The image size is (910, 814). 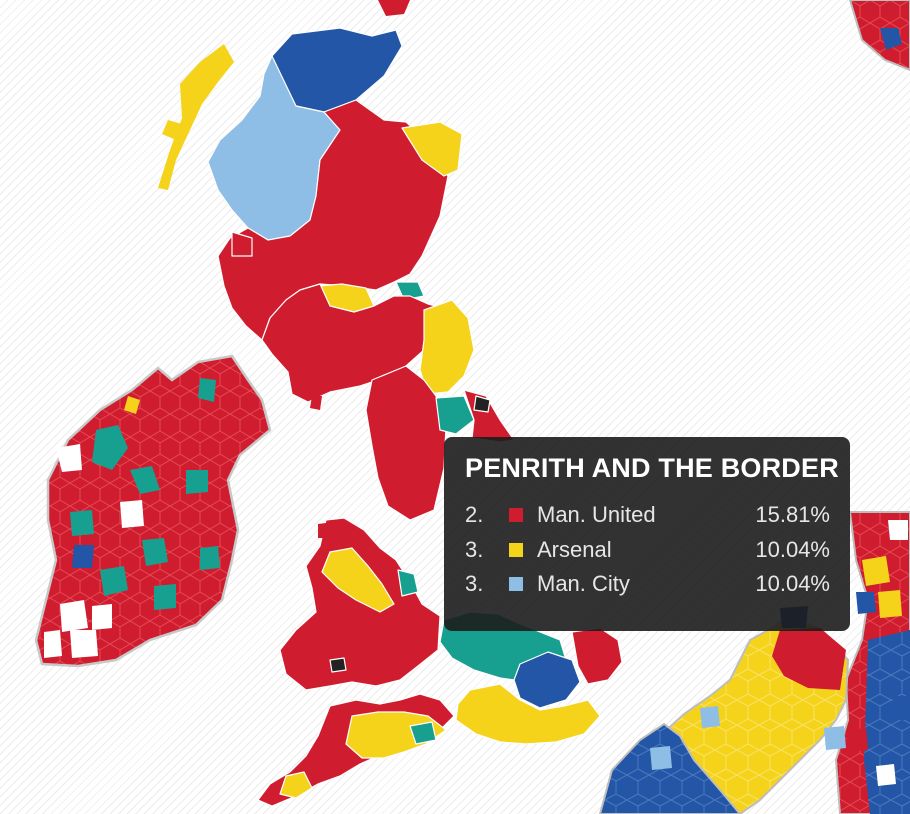 I want to click on tooltip-row: 2. Man. United 15.81%, so click(x=647, y=515).